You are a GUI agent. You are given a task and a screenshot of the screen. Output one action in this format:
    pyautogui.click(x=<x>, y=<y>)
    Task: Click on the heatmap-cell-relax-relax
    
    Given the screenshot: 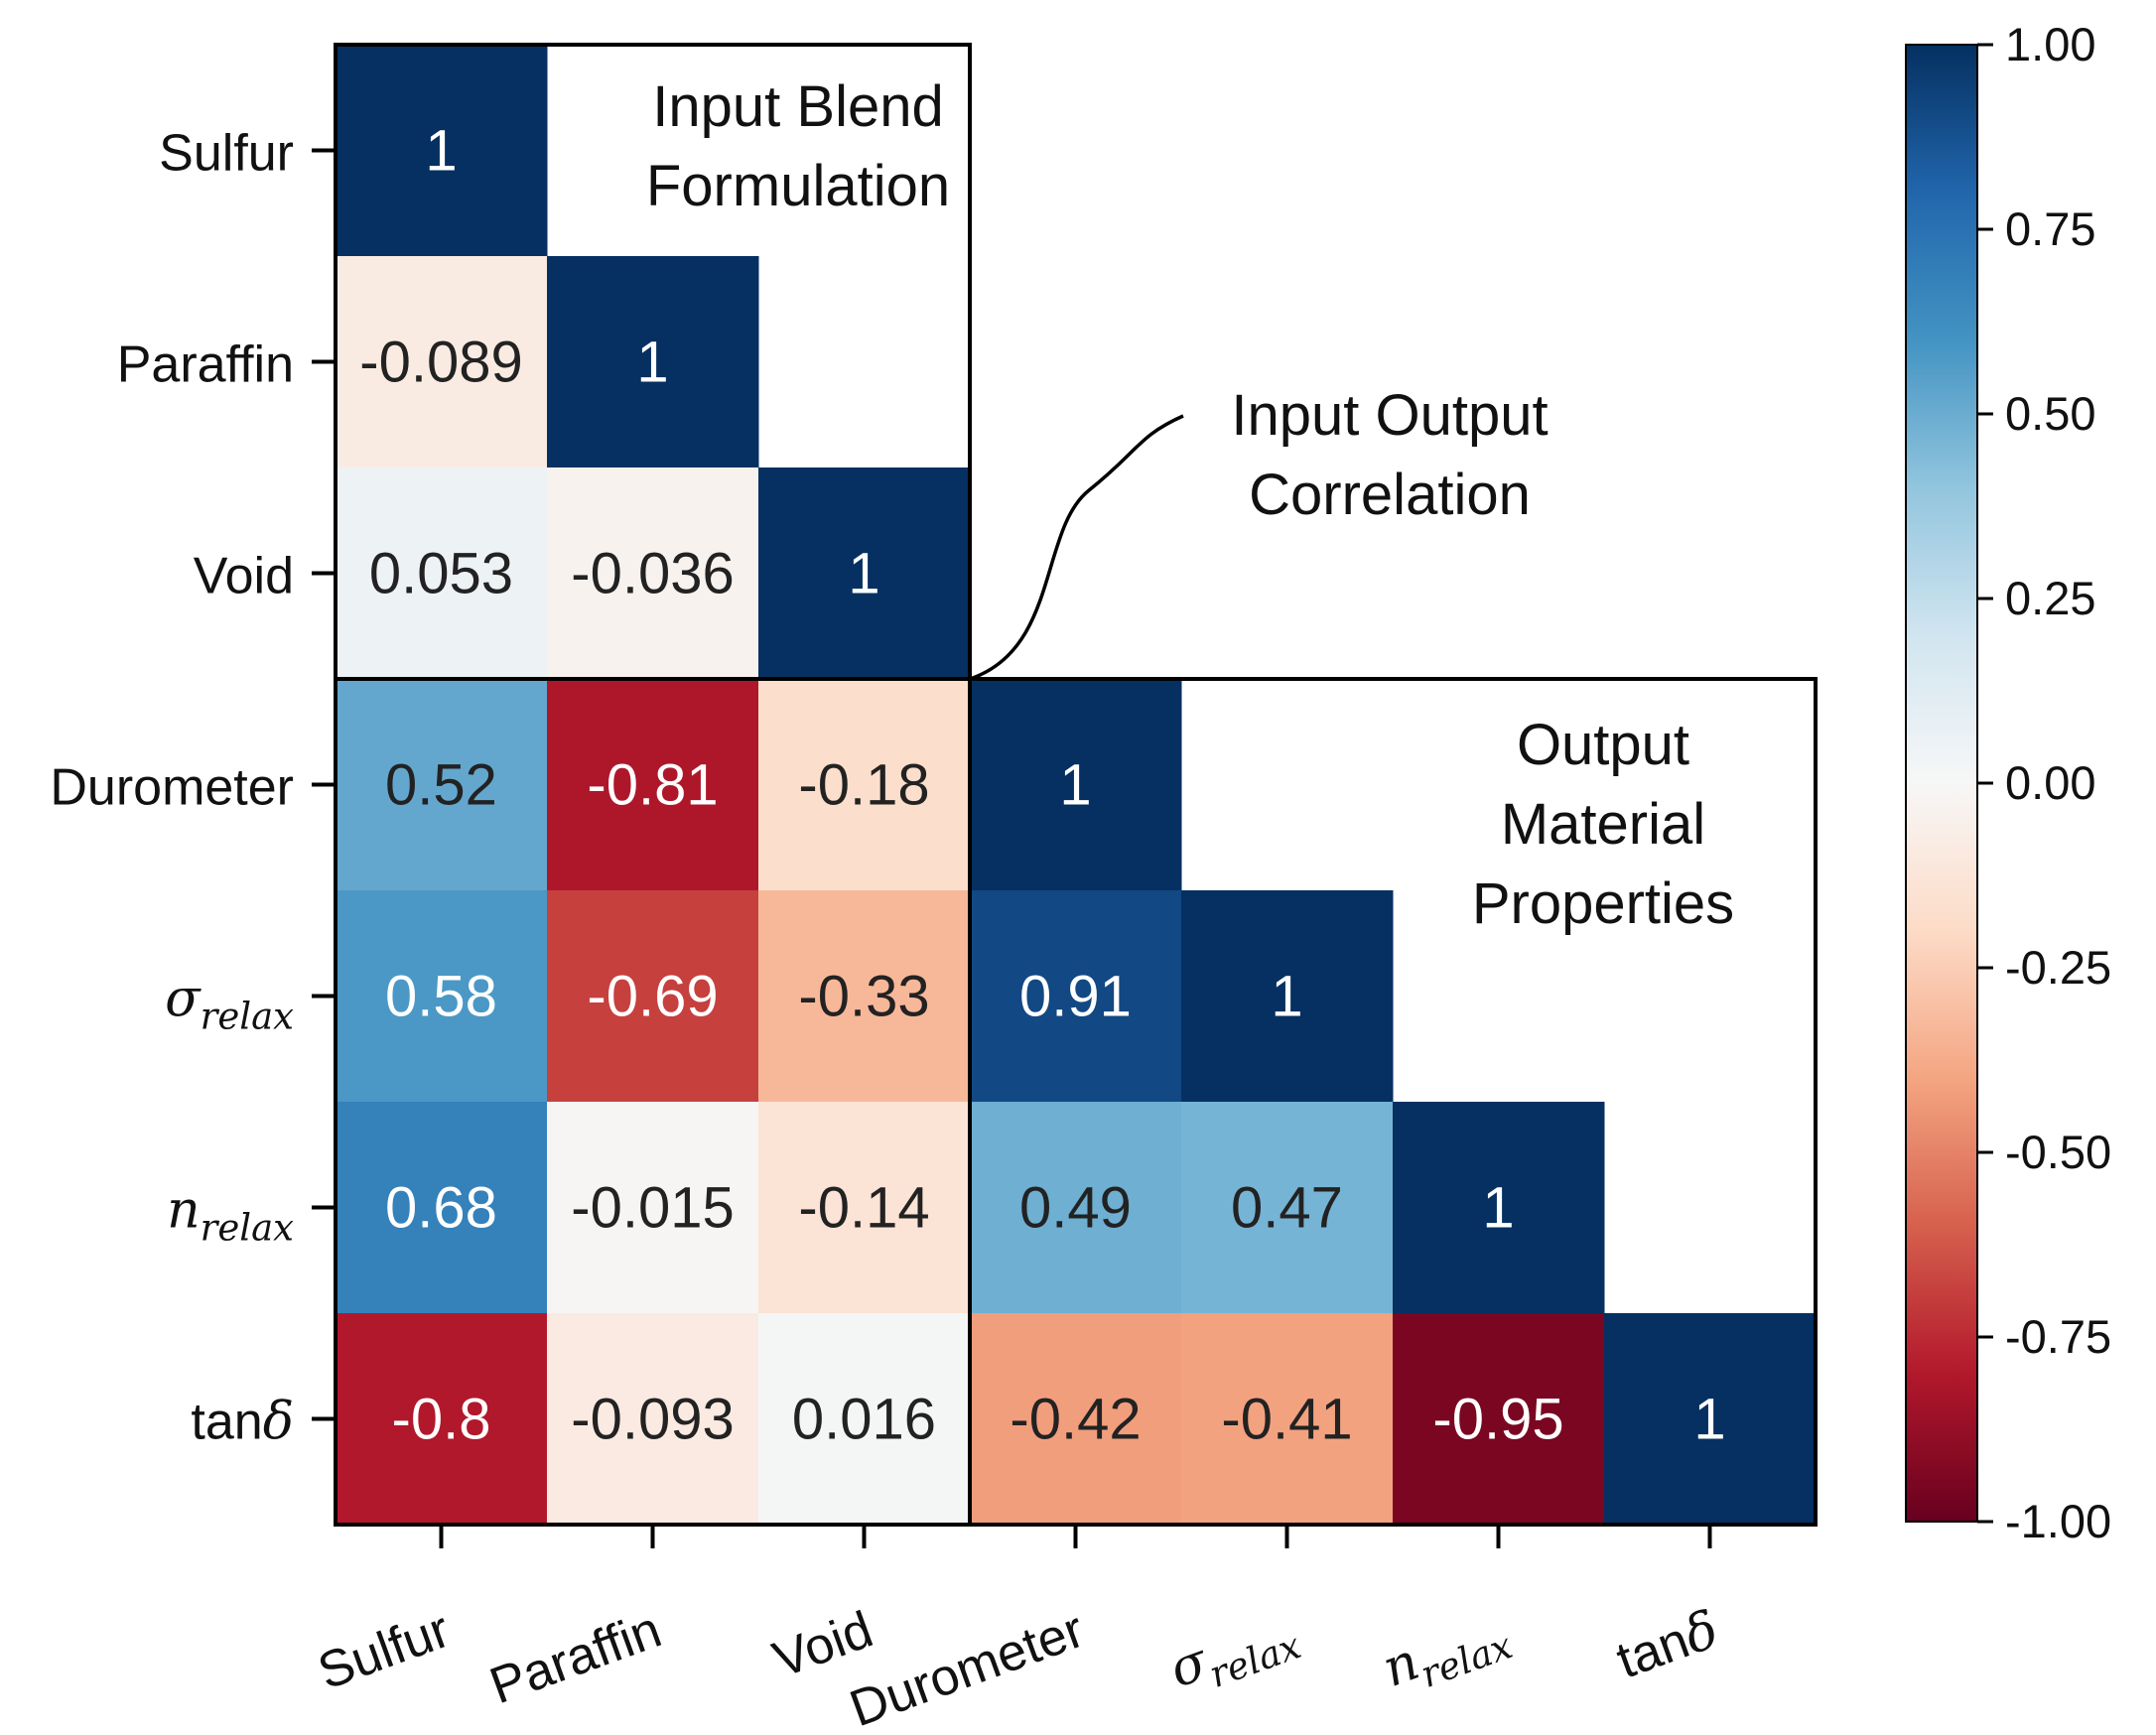 What is the action you would take?
    pyautogui.click(x=1287, y=996)
    